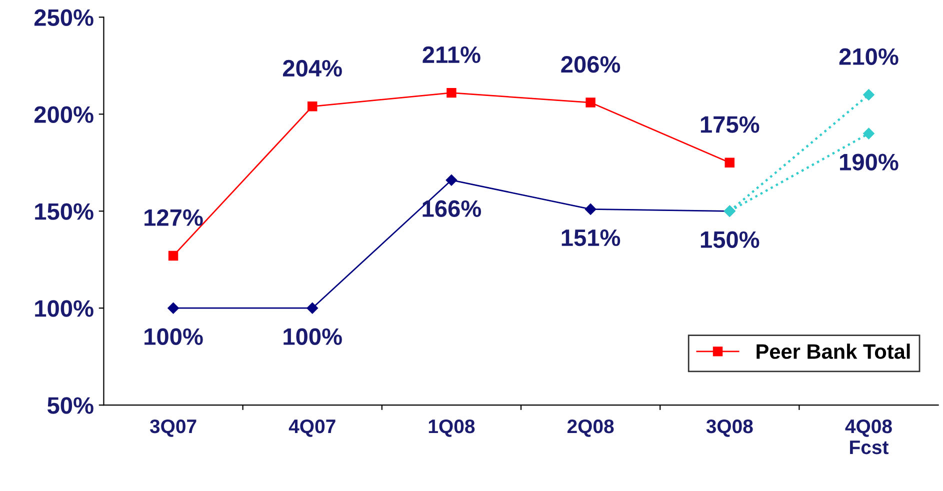 Image resolution: width=943 pixels, height=491 pixels. What do you see at coordinates (868, 436) in the screenshot?
I see `x-tick-label: 4Q08 Fcst` at bounding box center [868, 436].